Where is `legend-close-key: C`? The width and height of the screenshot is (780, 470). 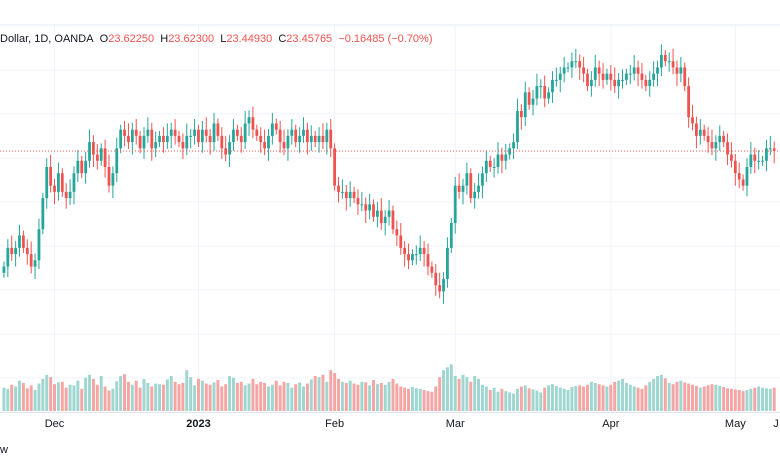
legend-close-key: C is located at coordinates (282, 39).